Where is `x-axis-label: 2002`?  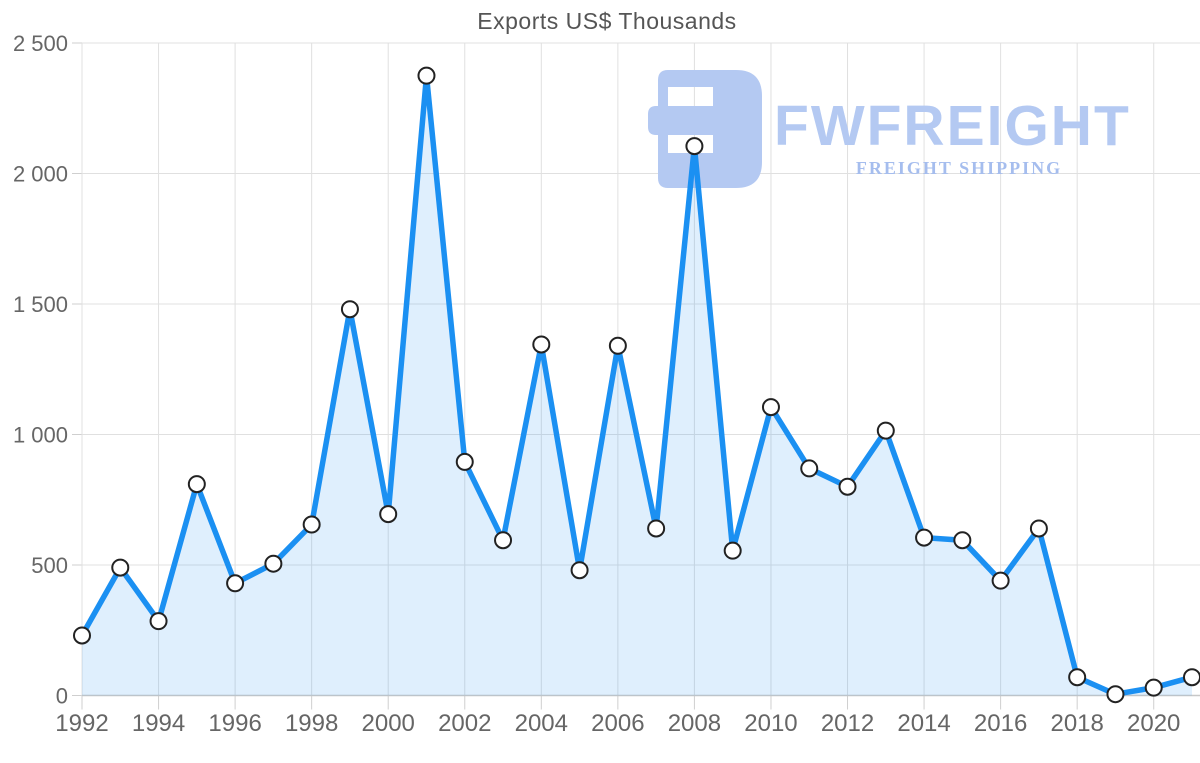
x-axis-label: 2002 is located at coordinates (464, 723).